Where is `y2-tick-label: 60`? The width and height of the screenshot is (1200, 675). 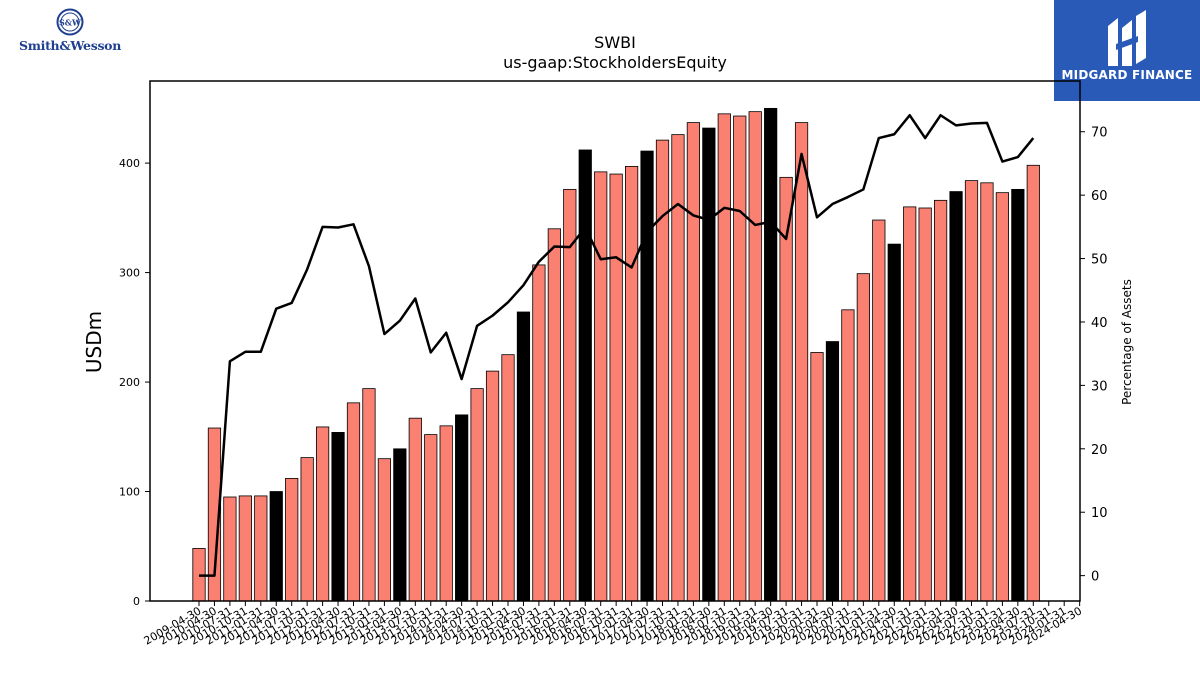 y2-tick-label: 60 is located at coordinates (1099, 196).